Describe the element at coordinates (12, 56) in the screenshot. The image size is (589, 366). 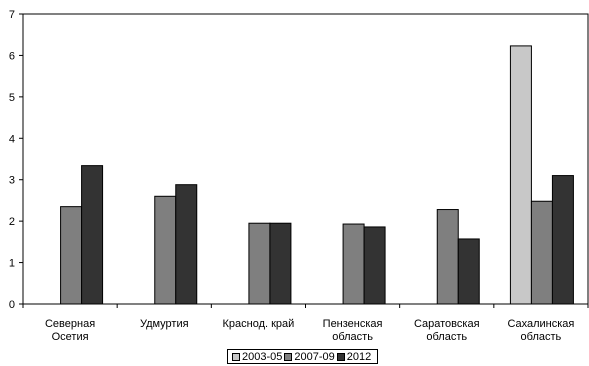
I see `y-tick-label: 6` at that location.